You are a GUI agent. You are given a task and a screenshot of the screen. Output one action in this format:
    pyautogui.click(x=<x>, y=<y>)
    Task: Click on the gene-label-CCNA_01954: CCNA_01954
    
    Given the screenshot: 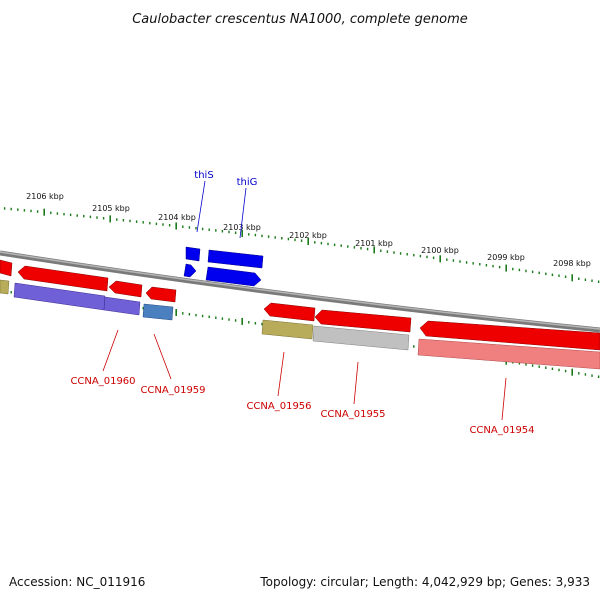 What is the action you would take?
    pyautogui.click(x=501, y=430)
    